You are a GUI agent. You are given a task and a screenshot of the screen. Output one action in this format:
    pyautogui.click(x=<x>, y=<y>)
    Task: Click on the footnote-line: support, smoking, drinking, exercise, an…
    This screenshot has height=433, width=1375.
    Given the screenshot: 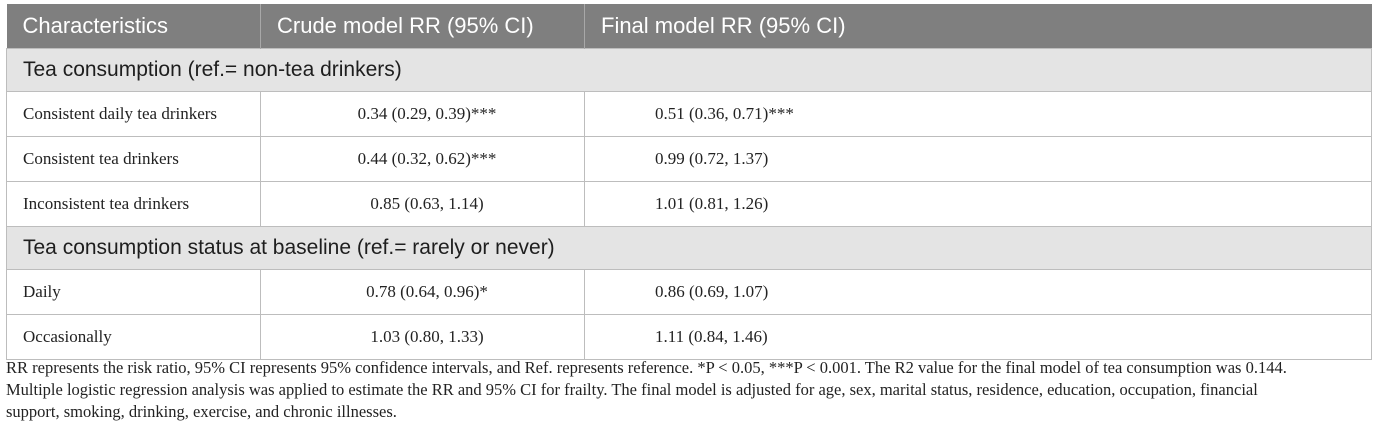 What is the action you would take?
    pyautogui.click(x=201, y=411)
    